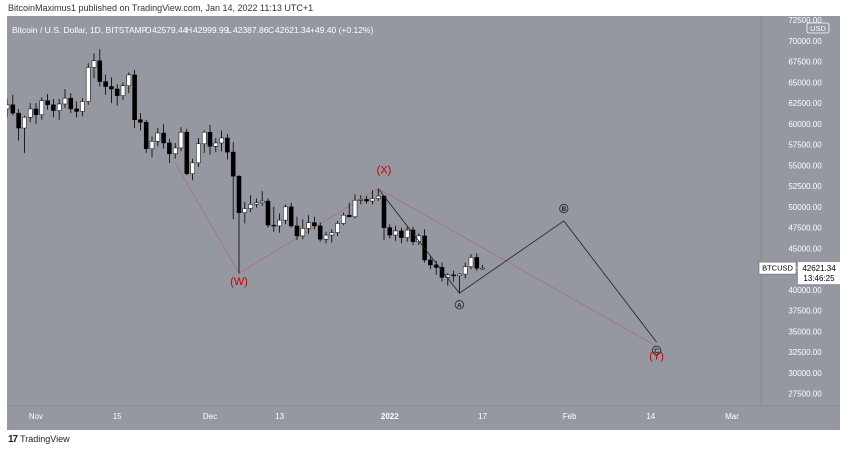 The image size is (850, 450). I want to click on time-tick-label: 15, so click(117, 416).